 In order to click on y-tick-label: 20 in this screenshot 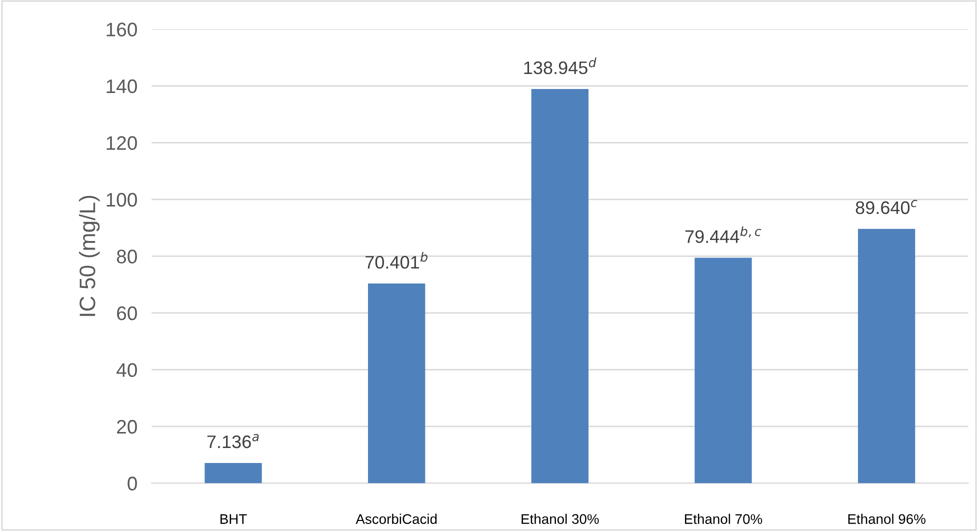, I will do `click(127, 427)`.